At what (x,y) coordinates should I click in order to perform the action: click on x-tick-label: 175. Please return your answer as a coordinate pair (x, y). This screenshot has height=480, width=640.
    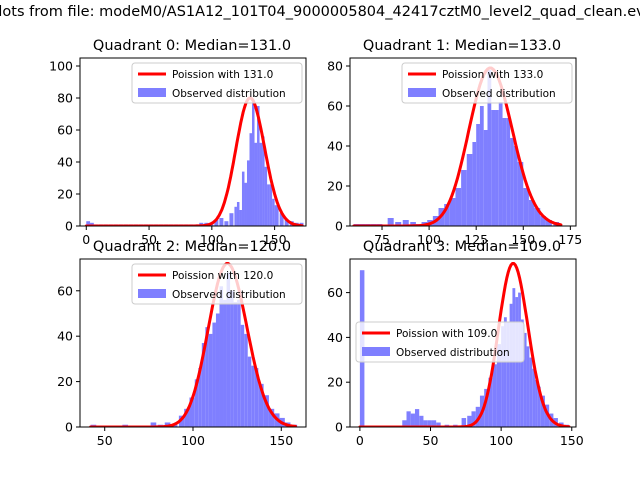
    Looking at the image, I should click on (570, 239).